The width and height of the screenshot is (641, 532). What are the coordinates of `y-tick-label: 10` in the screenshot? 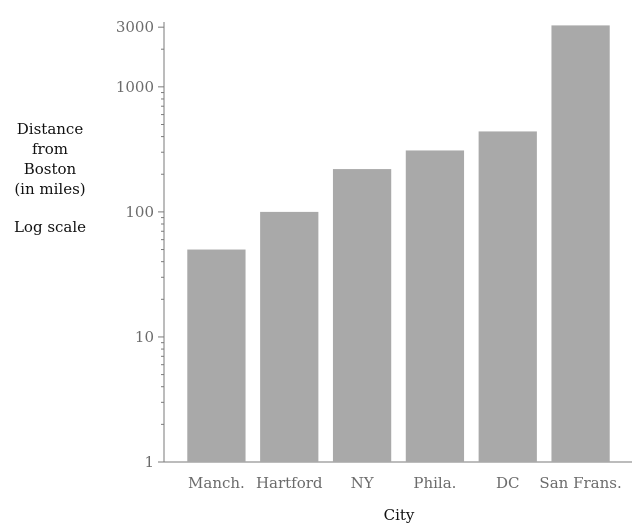 It's located at (144, 337).